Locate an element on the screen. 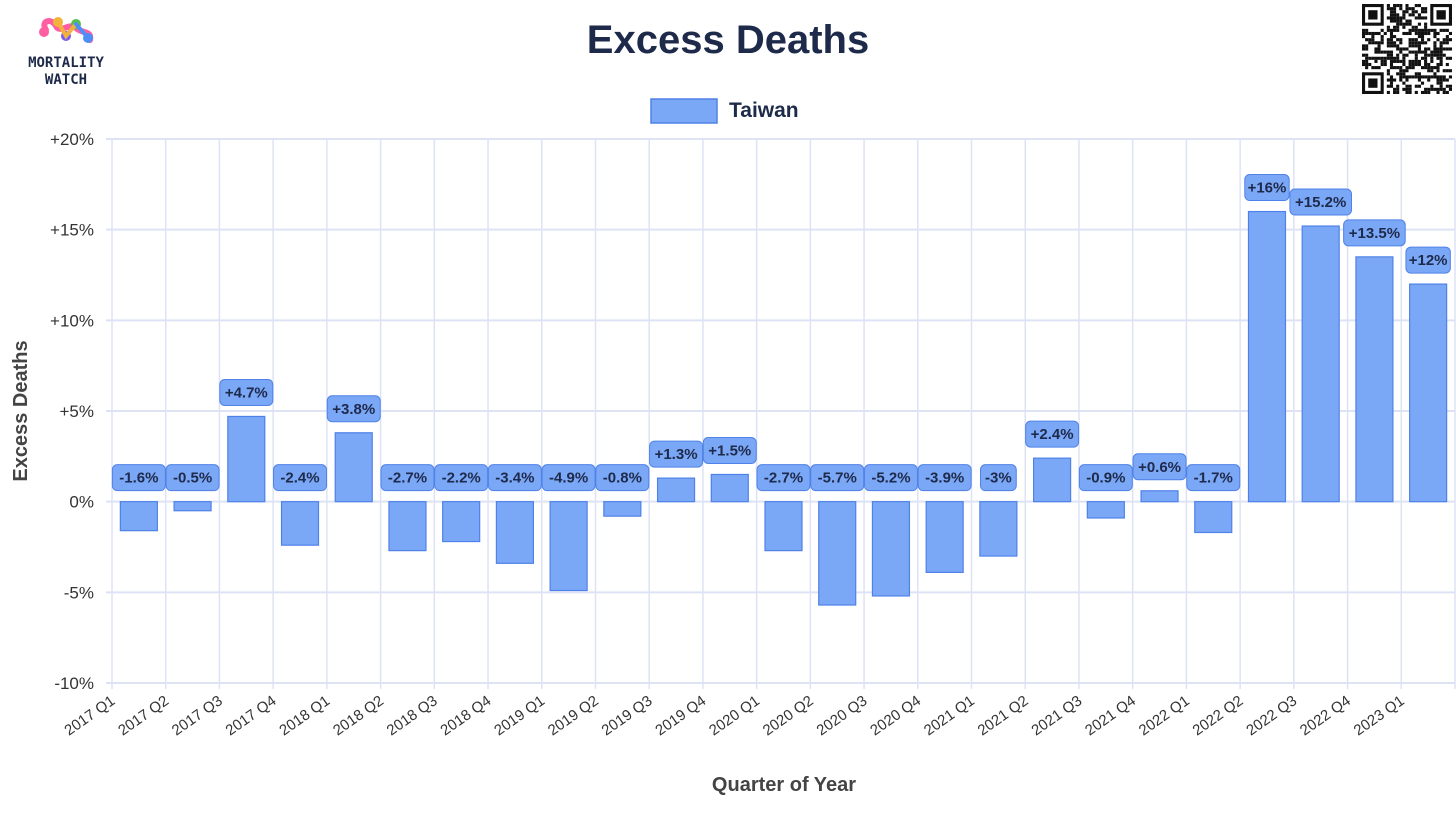 The width and height of the screenshot is (1456, 830). data-label-text: +2.4% is located at coordinates (1052, 434).